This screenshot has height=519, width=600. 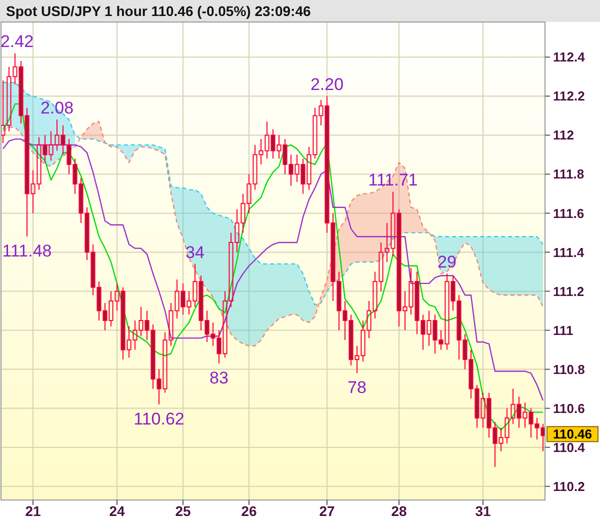 What do you see at coordinates (563, 330) in the screenshot?
I see `y-tick-label: 111` at bounding box center [563, 330].